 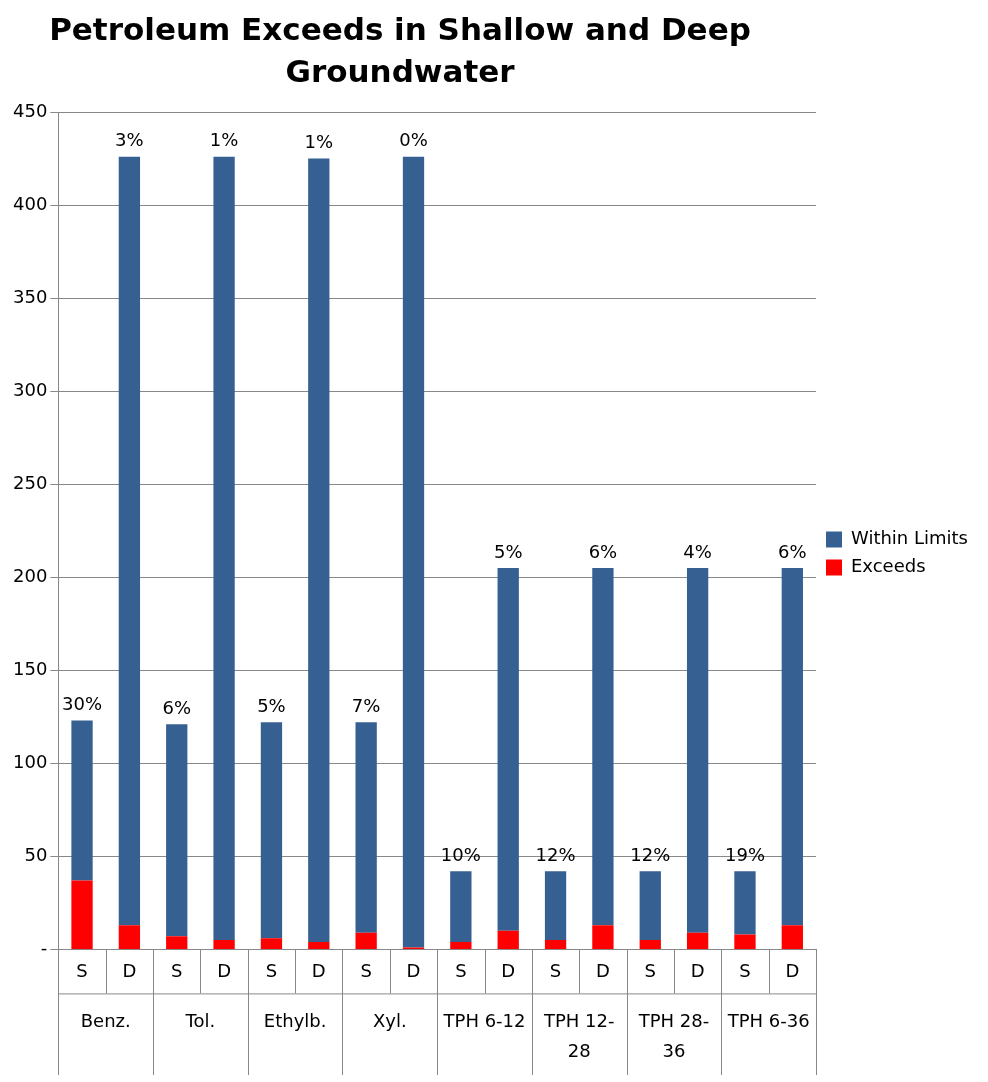 What do you see at coordinates (30, 389) in the screenshot?
I see `y-tick-label: 300` at bounding box center [30, 389].